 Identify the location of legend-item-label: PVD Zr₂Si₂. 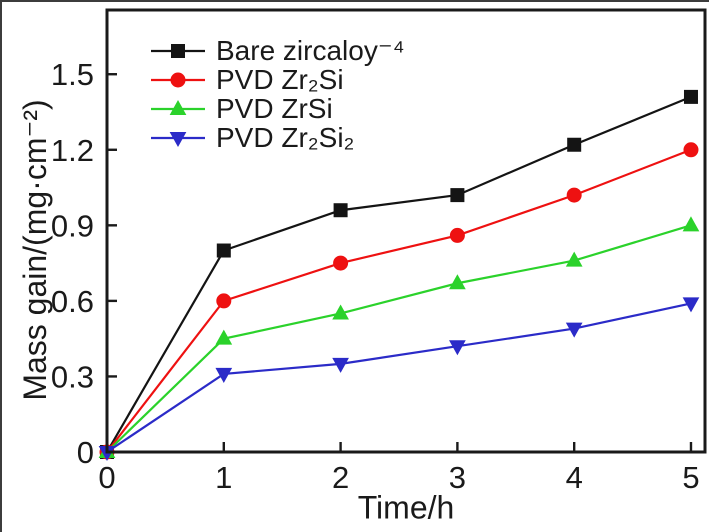
(285, 137).